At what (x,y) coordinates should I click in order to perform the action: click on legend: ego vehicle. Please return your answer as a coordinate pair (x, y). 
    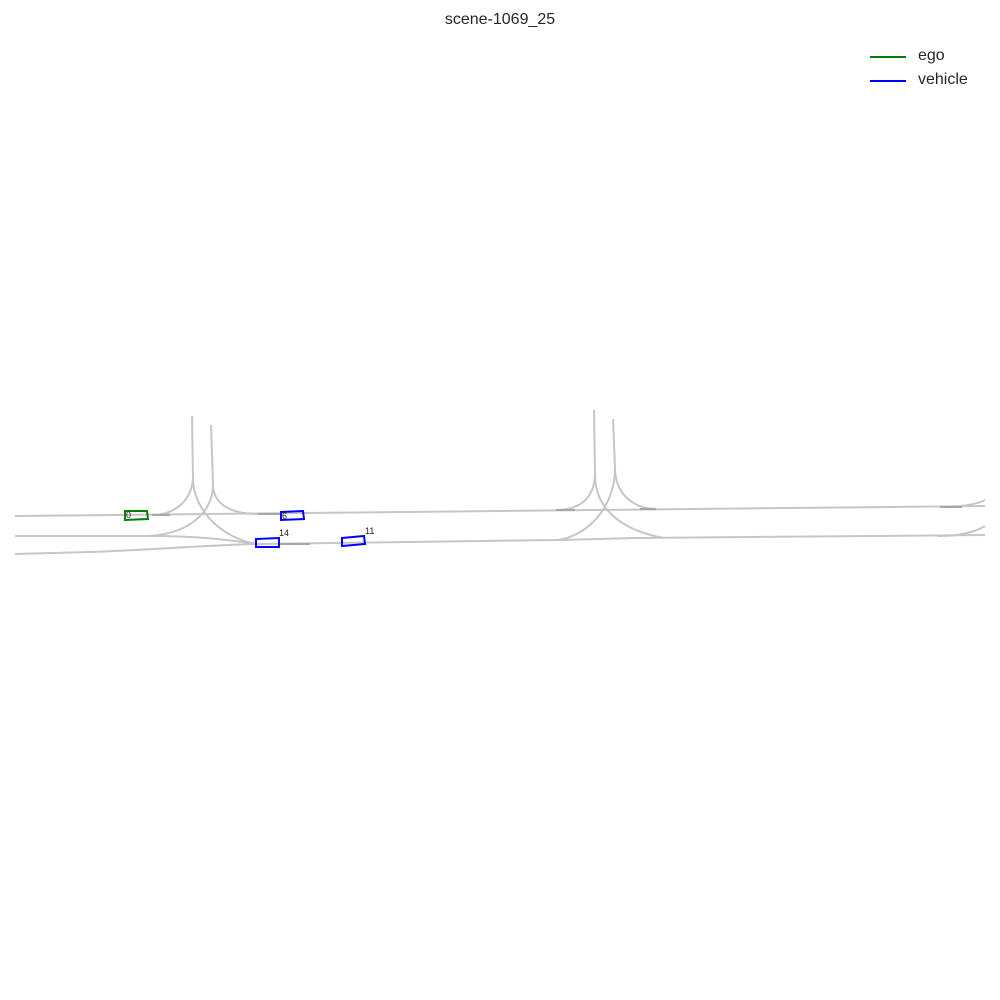
    Looking at the image, I should click on (932, 69).